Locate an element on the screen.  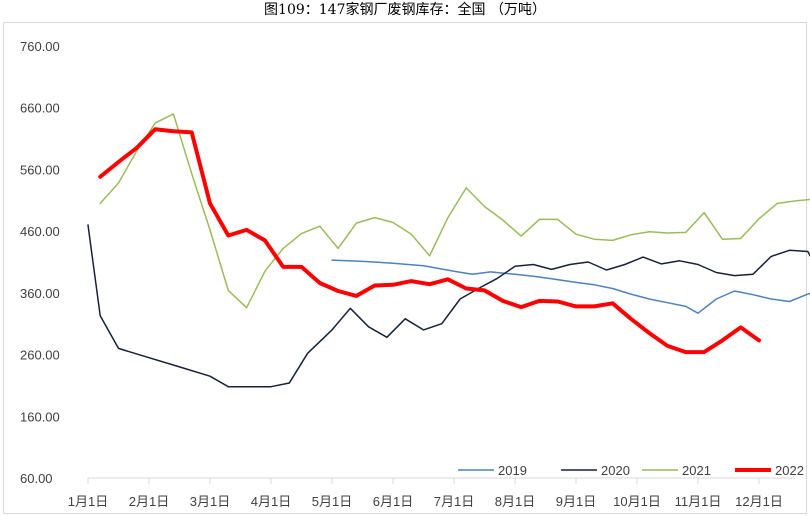
x-tick-label: 8月1日 is located at coordinates (515, 501).